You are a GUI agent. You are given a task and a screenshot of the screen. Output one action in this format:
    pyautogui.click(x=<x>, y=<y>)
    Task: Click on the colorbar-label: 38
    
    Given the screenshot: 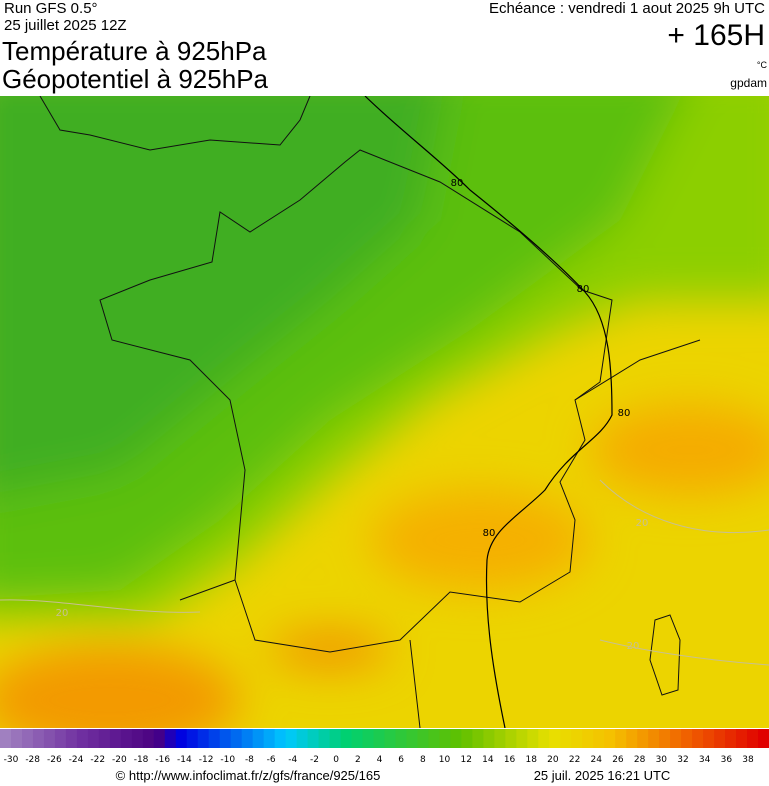 What is the action you would take?
    pyautogui.click(x=748, y=760)
    